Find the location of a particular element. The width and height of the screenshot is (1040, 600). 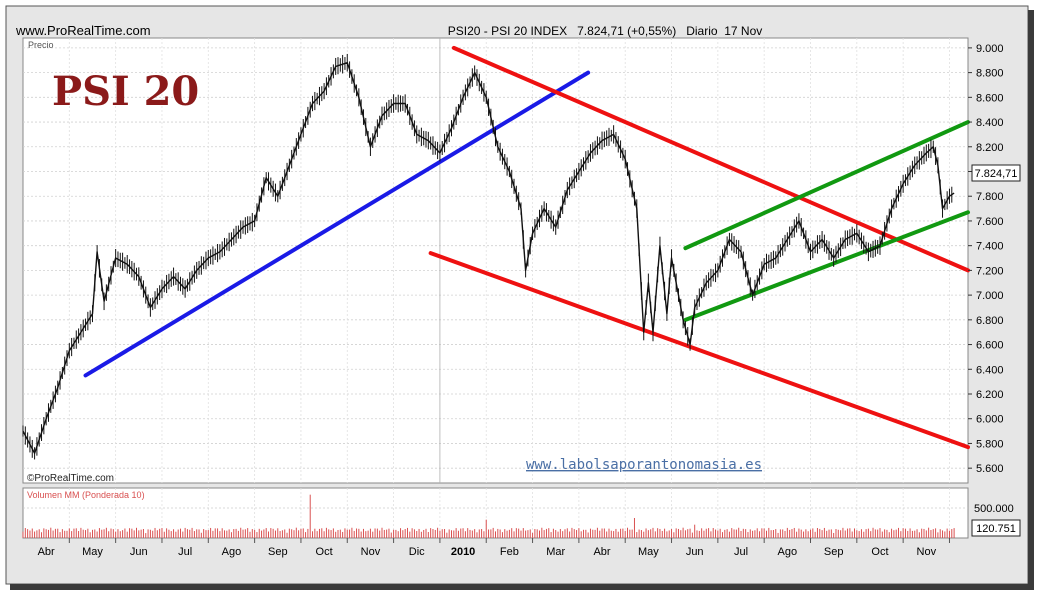

y-tick-label: 7.400 is located at coordinates (990, 247).